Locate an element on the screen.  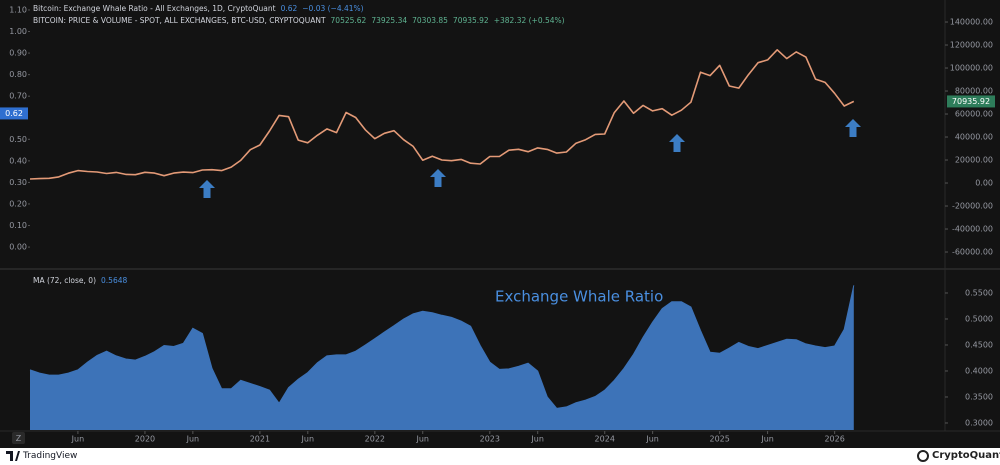
price-tag-label: 70935.92 is located at coordinates (971, 101).